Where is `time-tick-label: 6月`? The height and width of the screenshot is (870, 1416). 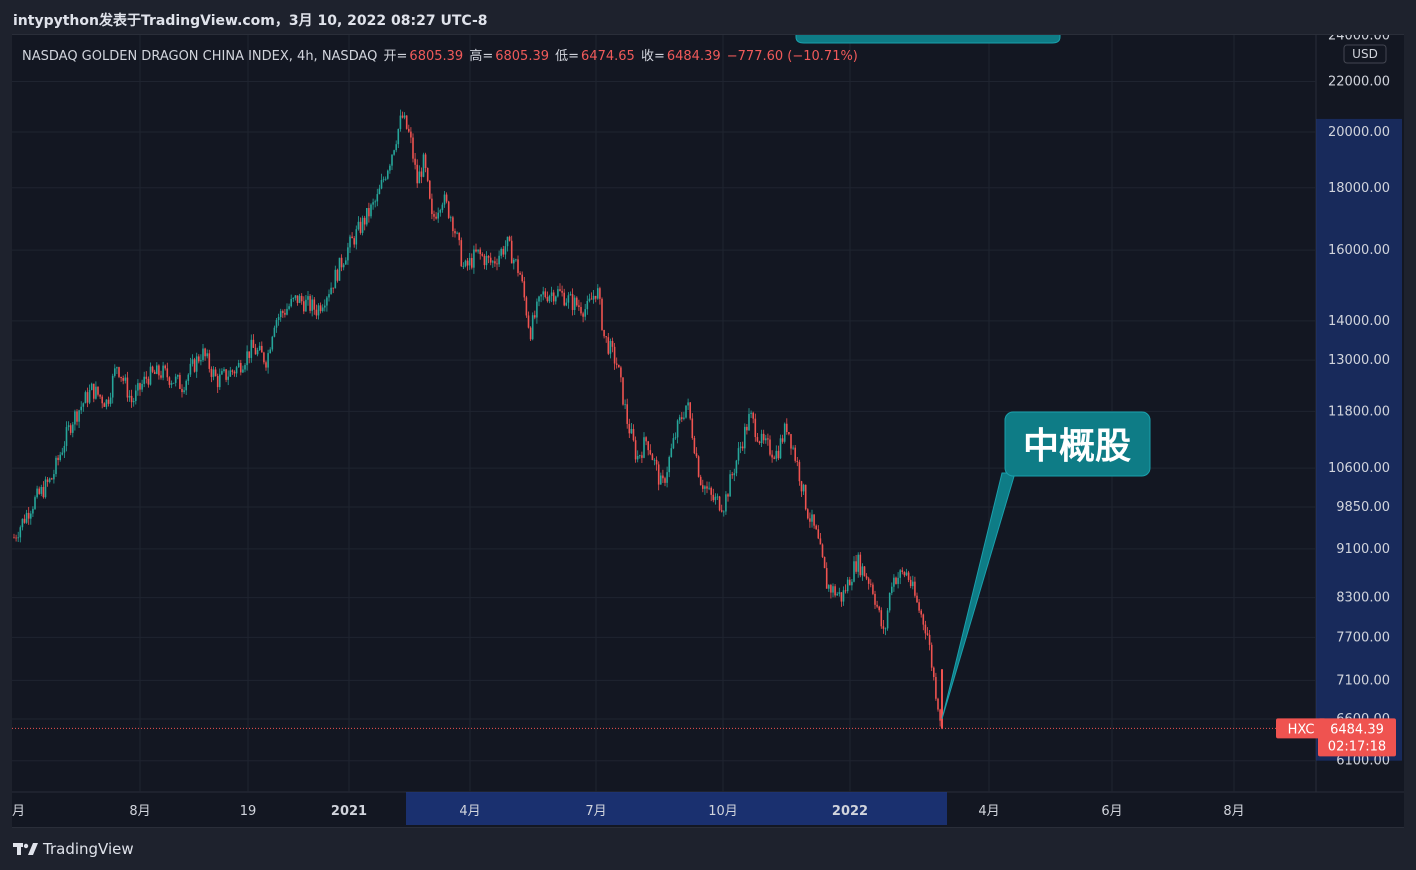 time-tick-label: 6月 is located at coordinates (1111, 811).